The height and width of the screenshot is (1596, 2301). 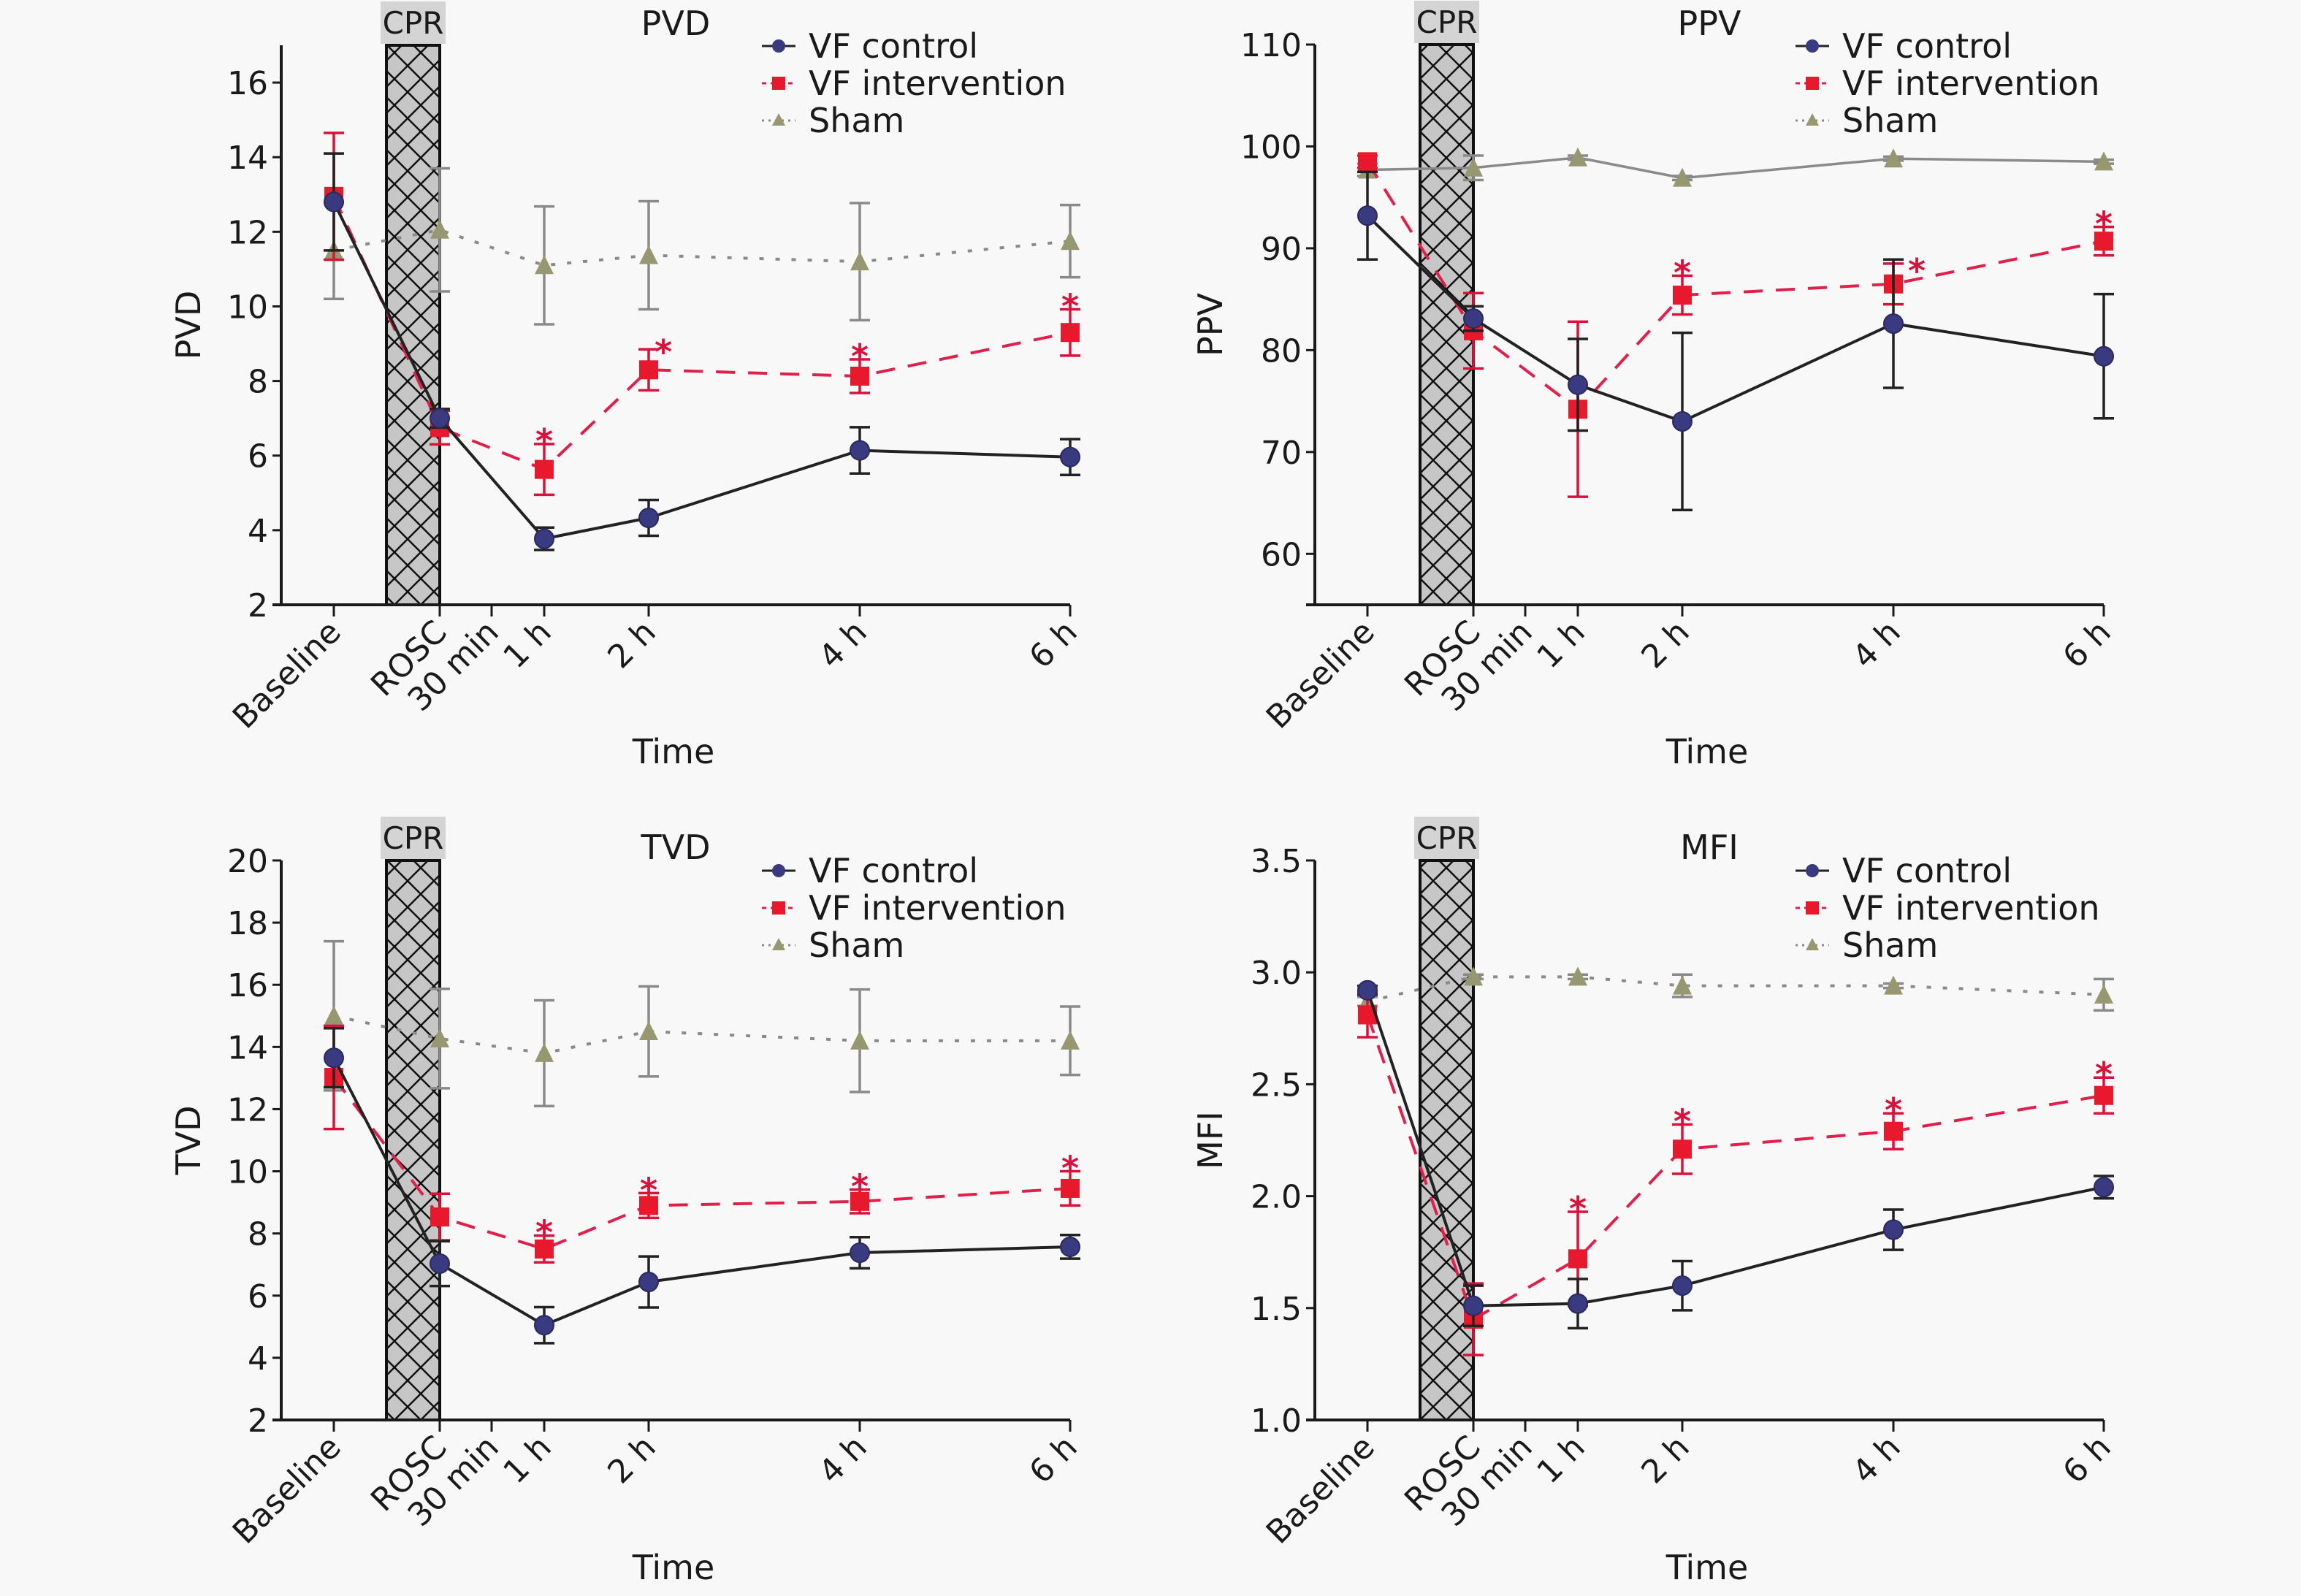 I want to click on y-tick-label: 90, so click(x=1281, y=249).